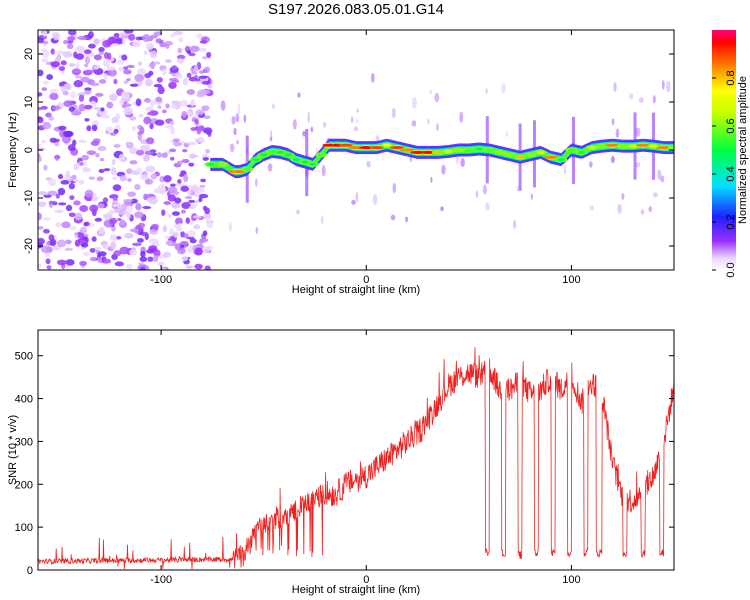 Image resolution: width=750 pixels, height=600 pixels. What do you see at coordinates (161, 280) in the screenshot?
I see `x-tick-label: -100` at bounding box center [161, 280].